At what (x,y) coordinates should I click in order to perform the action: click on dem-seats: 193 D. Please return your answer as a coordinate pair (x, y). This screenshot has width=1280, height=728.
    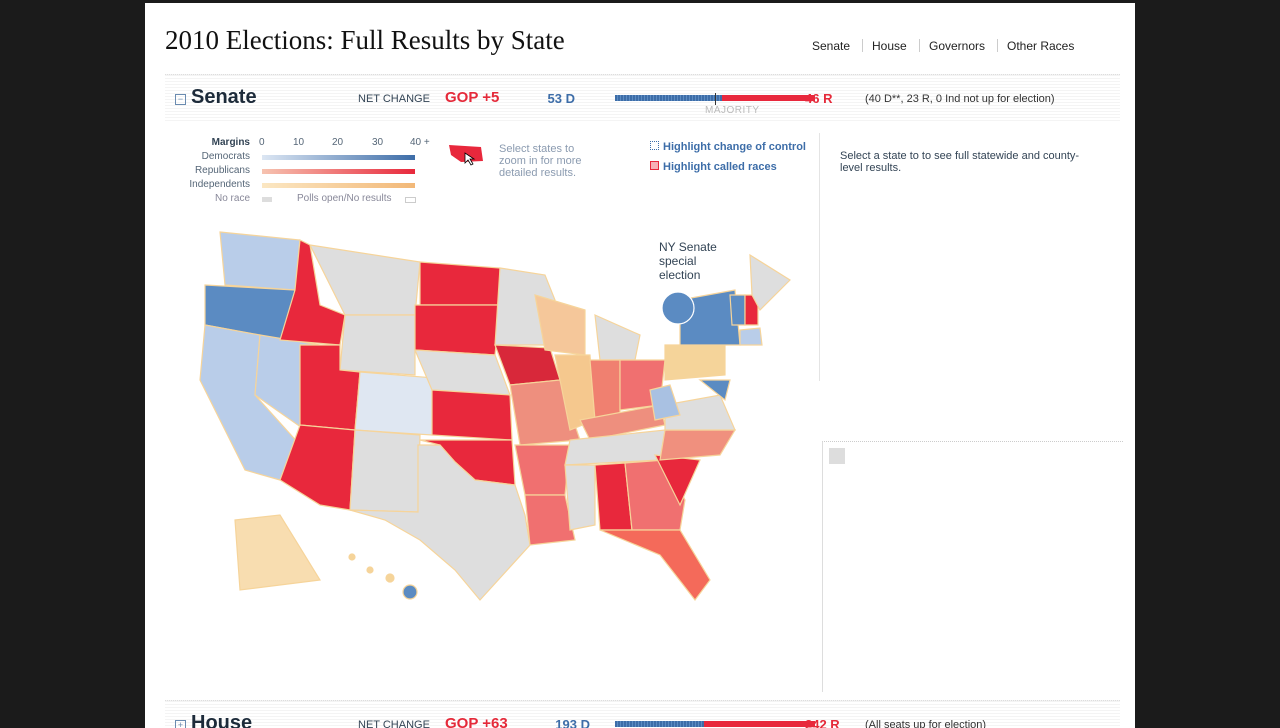
    Looking at the image, I should click on (572, 722).